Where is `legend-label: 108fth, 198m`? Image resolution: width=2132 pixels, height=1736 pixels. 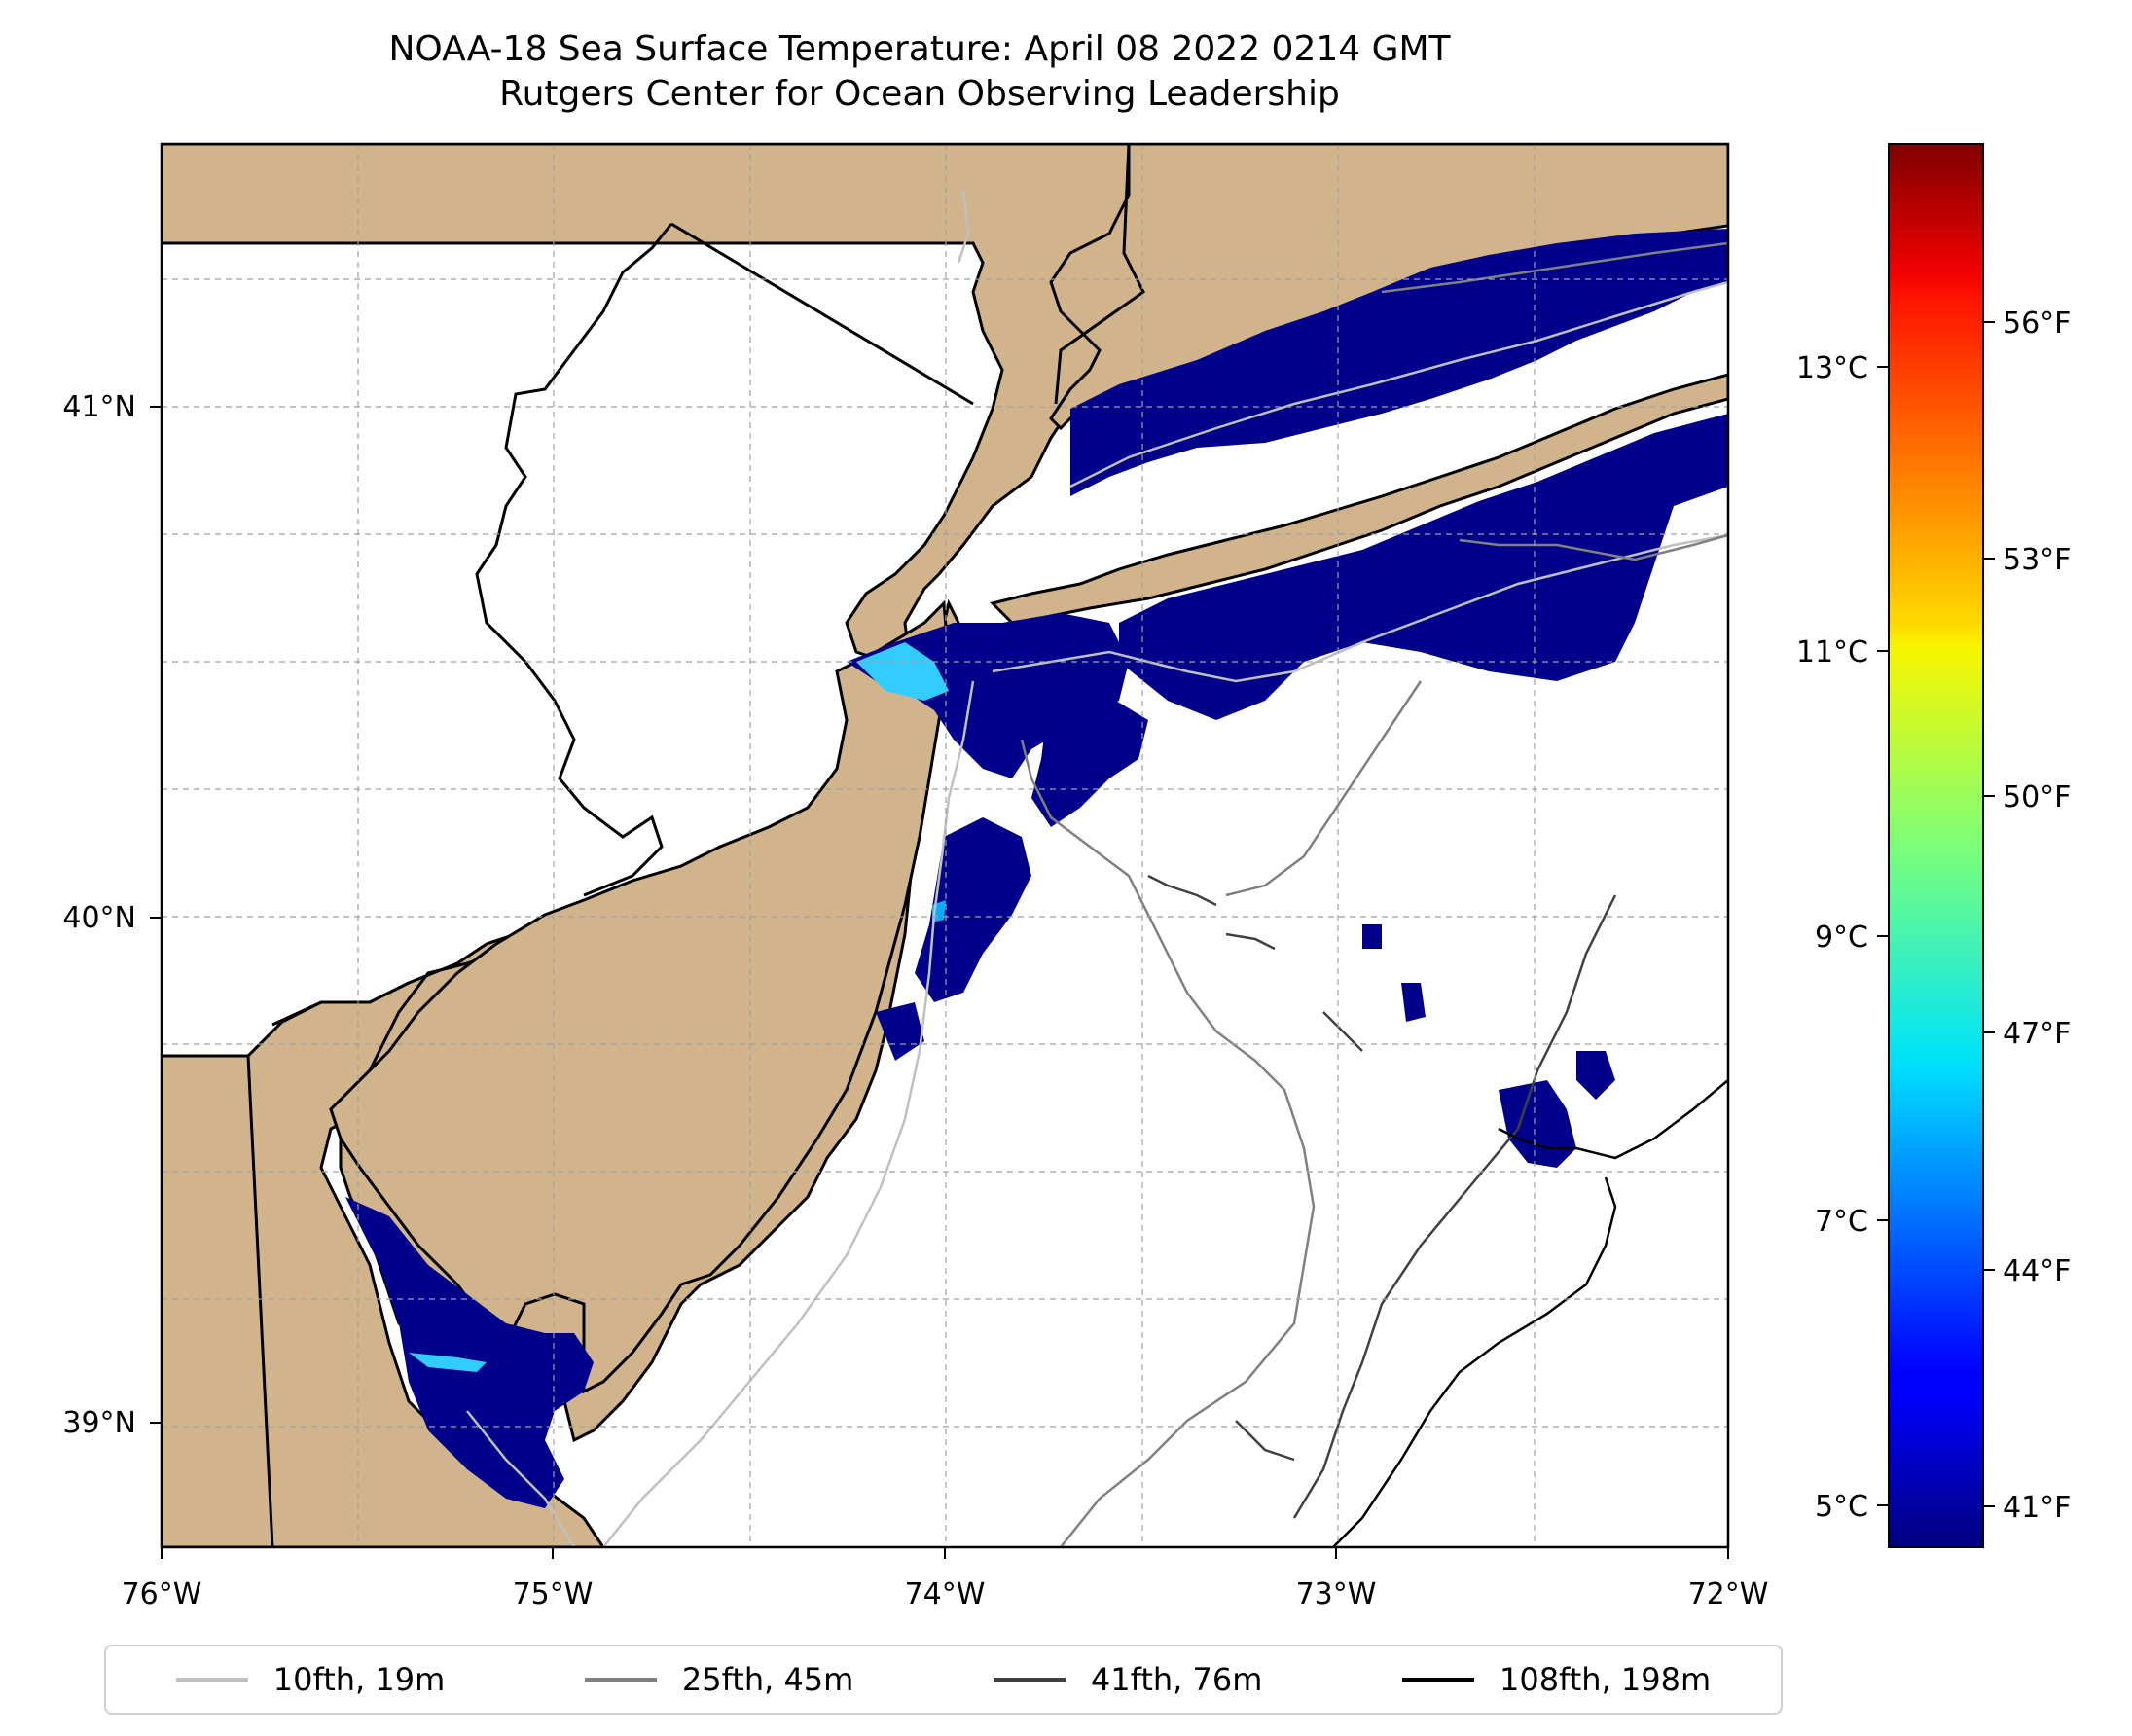 legend-label: 108fth, 198m is located at coordinates (1606, 1680).